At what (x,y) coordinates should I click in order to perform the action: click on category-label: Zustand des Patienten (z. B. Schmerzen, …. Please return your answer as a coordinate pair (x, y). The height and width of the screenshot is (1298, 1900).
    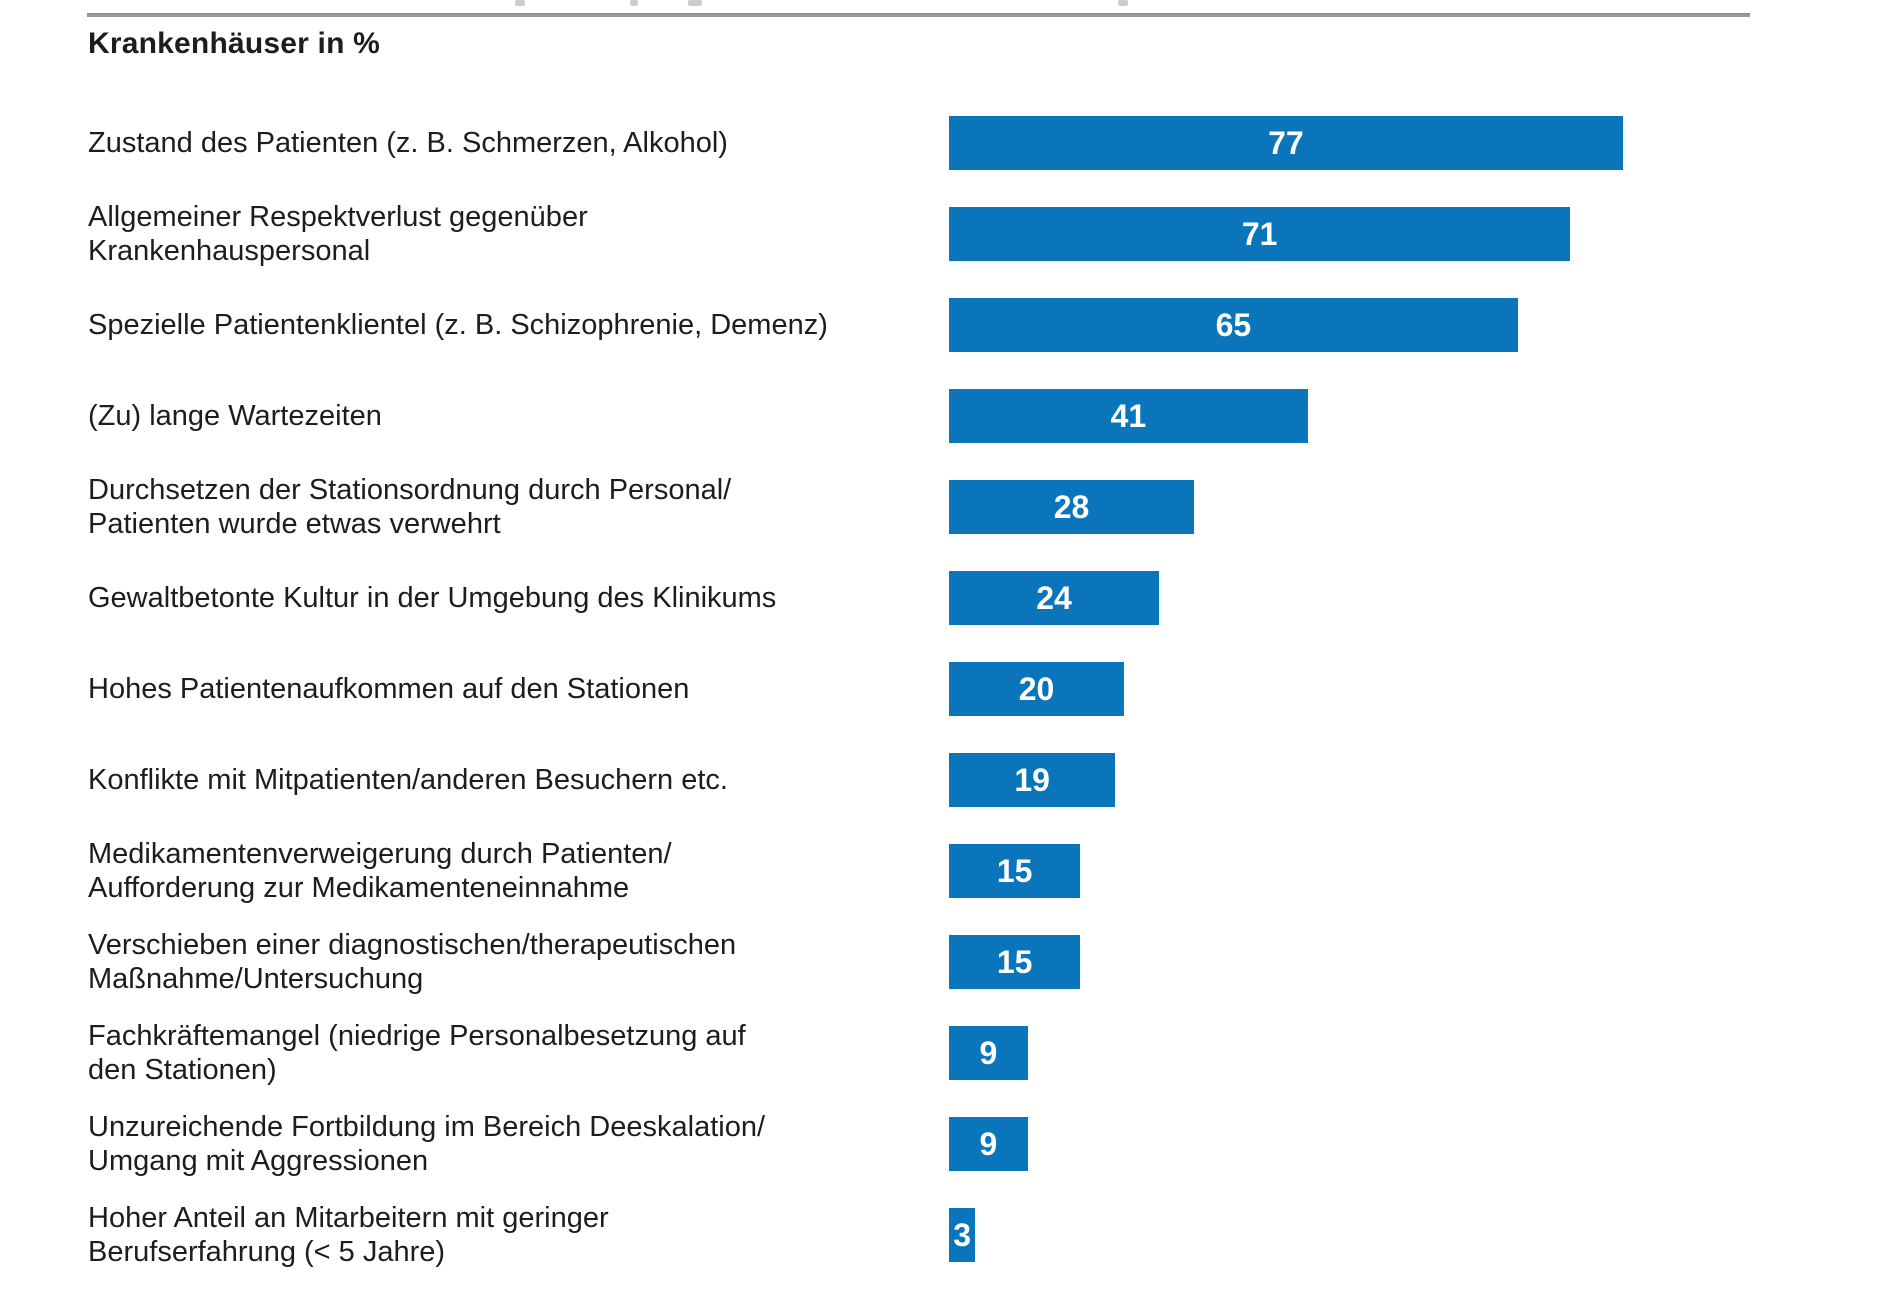
    Looking at the image, I should click on (408, 142).